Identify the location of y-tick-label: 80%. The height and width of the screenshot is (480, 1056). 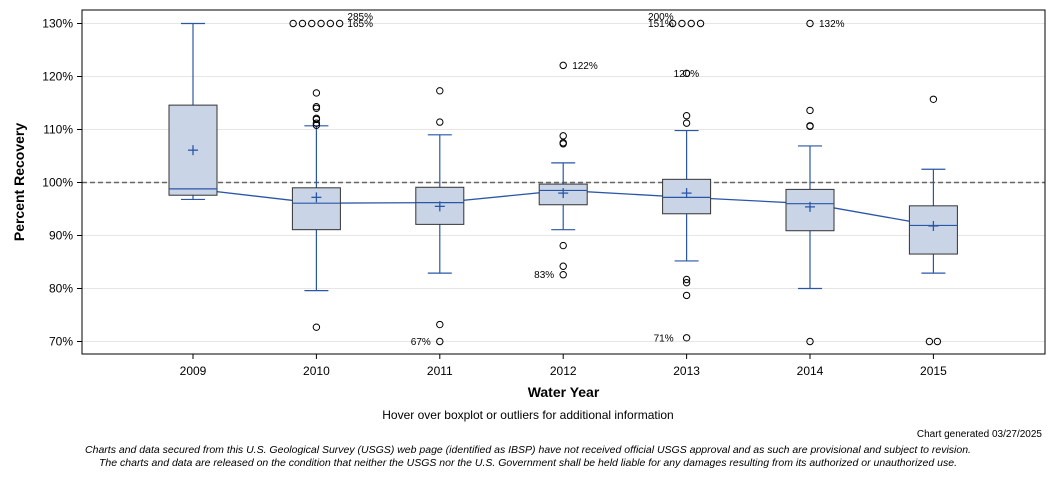
(61, 289).